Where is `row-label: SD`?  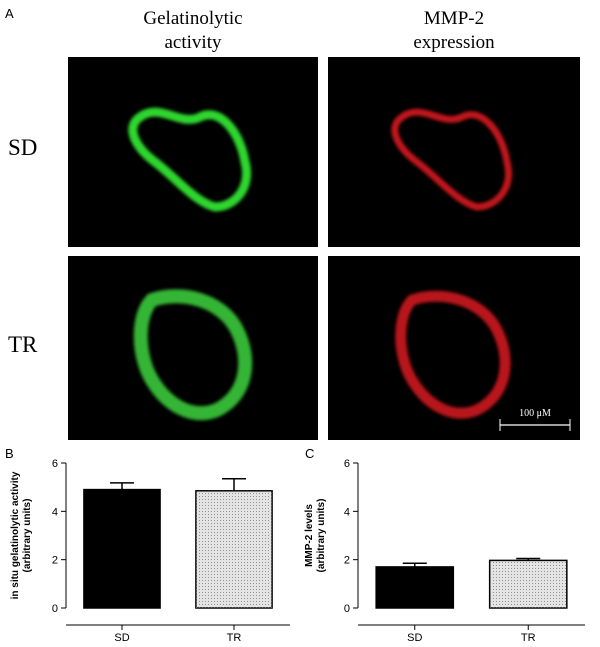
row-label: SD is located at coordinates (22, 147).